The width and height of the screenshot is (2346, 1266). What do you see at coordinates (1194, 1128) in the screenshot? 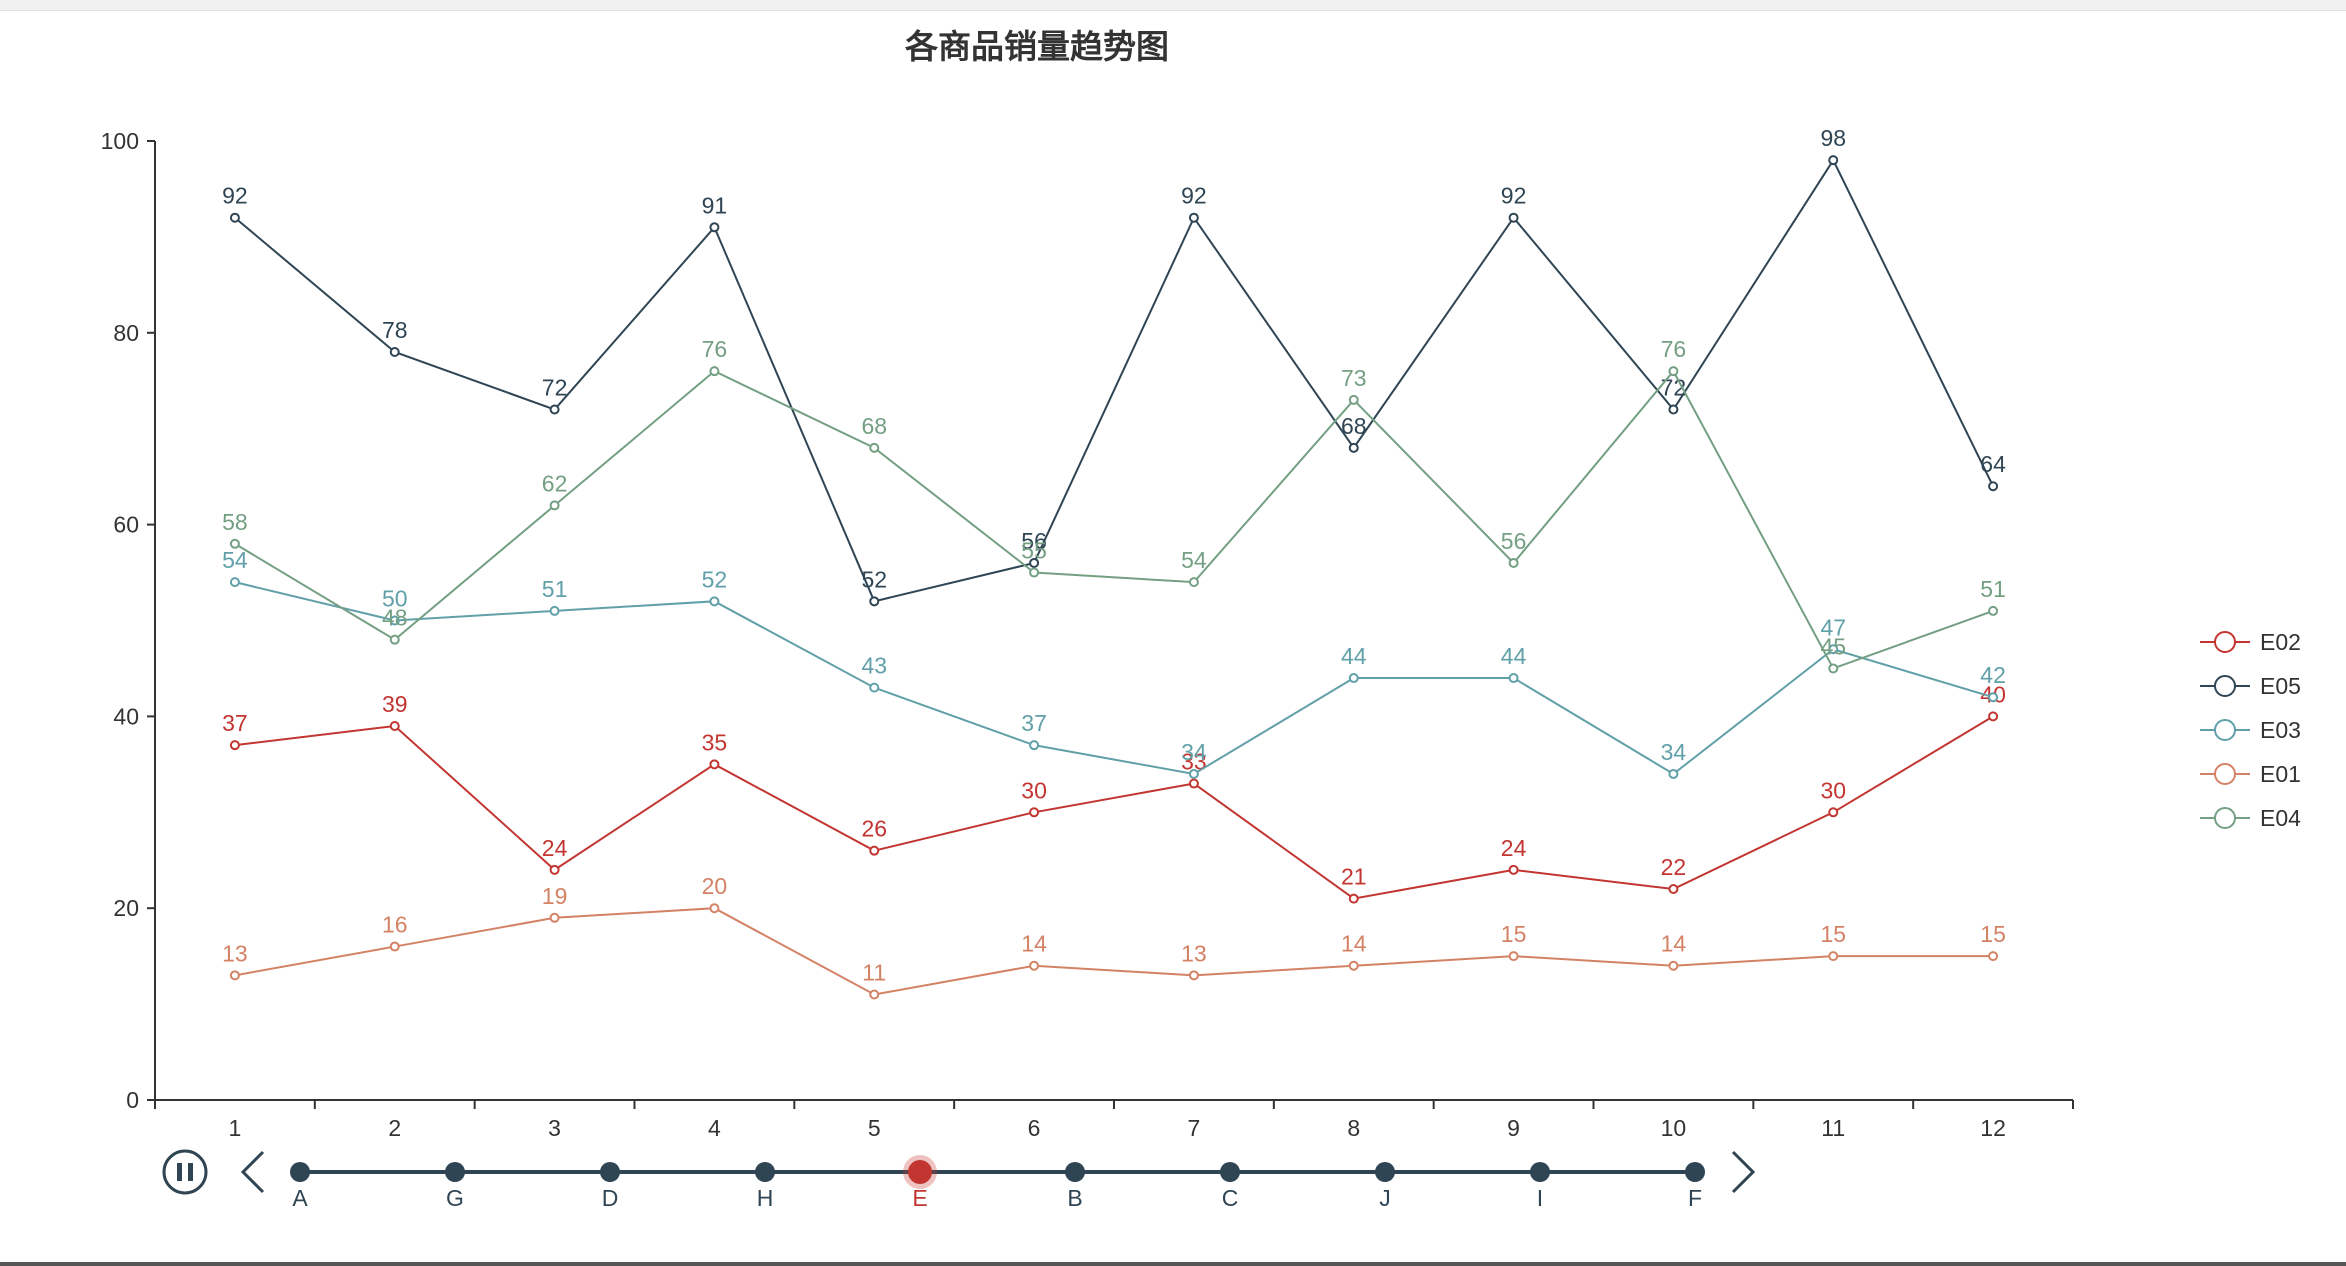
I see `x-tick-label: 7` at bounding box center [1194, 1128].